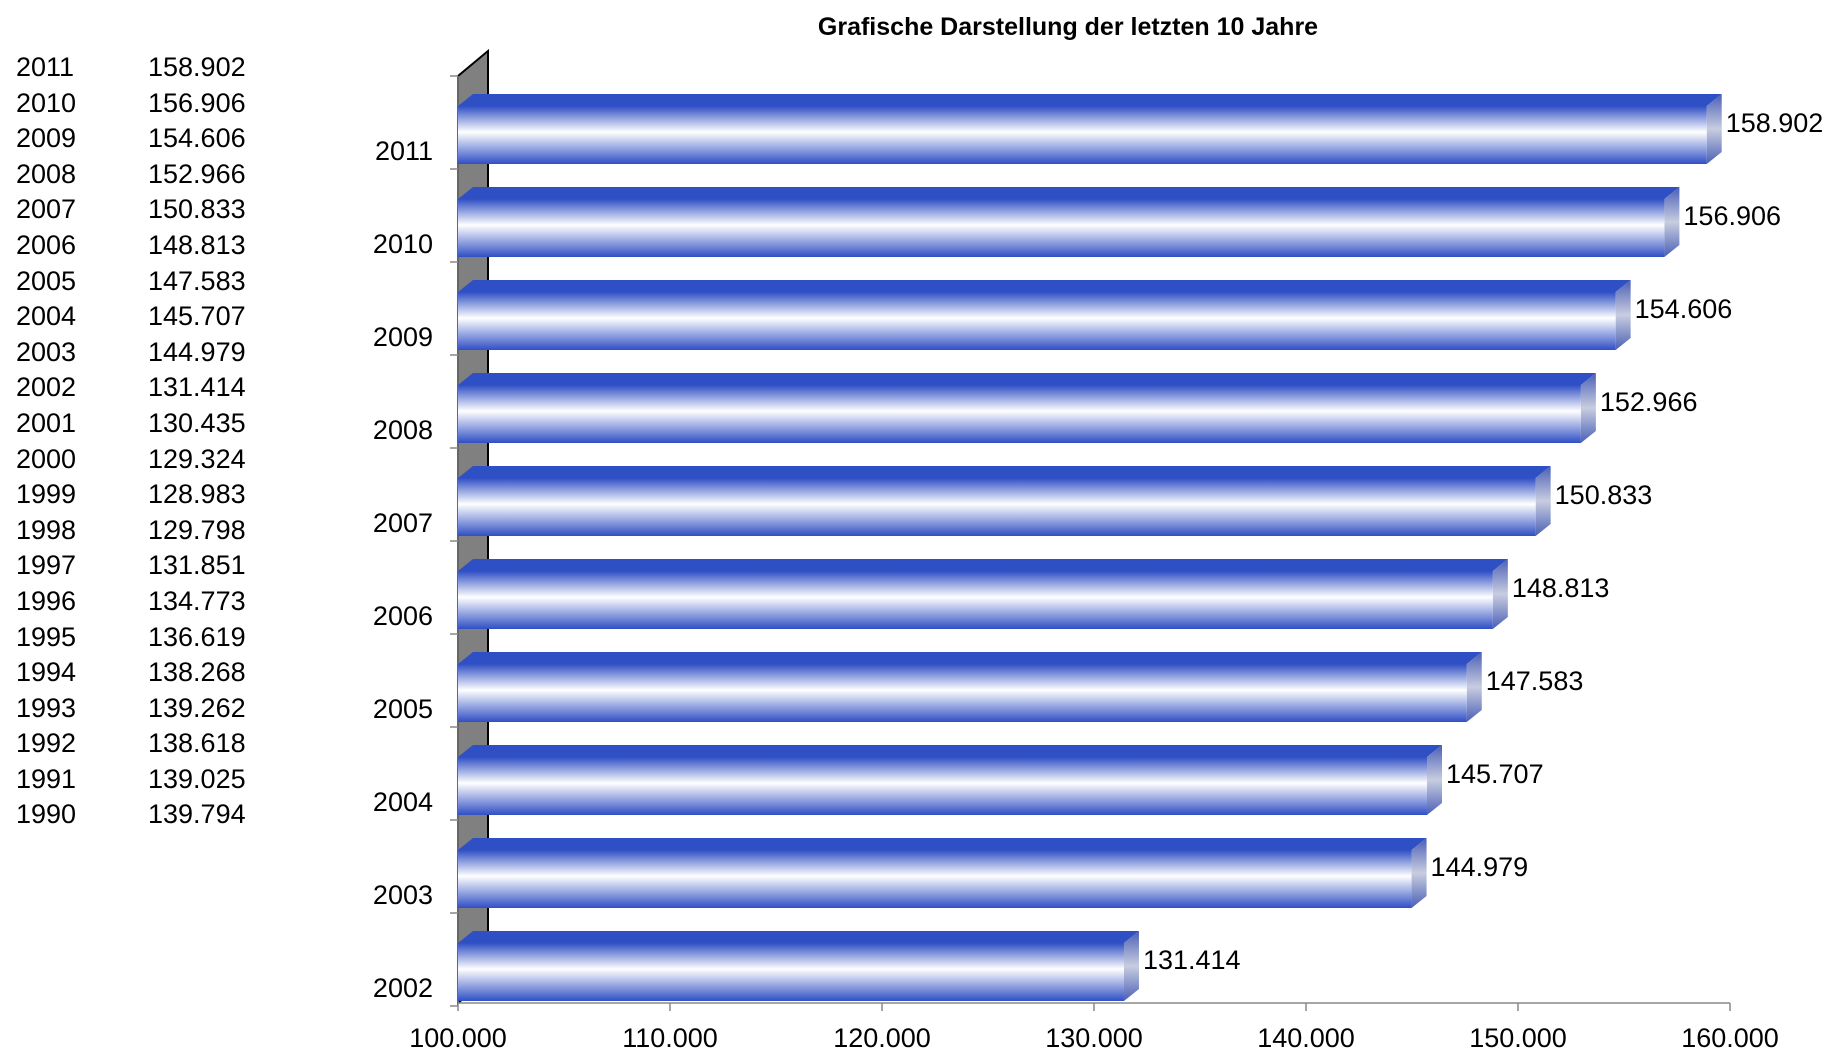 The width and height of the screenshot is (1841, 1050). I want to click on table-year: 1998, so click(46, 529).